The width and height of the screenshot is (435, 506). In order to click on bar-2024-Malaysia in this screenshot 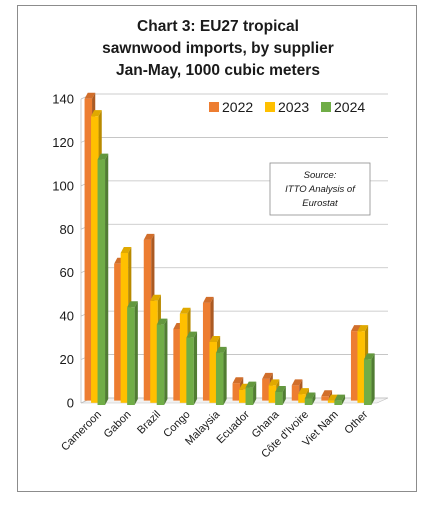, I will do `click(221, 375)`.